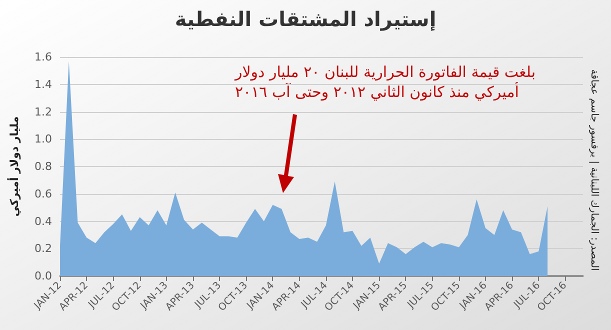 The width and height of the screenshot is (611, 330). What do you see at coordinates (43, 111) in the screenshot?
I see `y-tick-label: 1.2` at bounding box center [43, 111].